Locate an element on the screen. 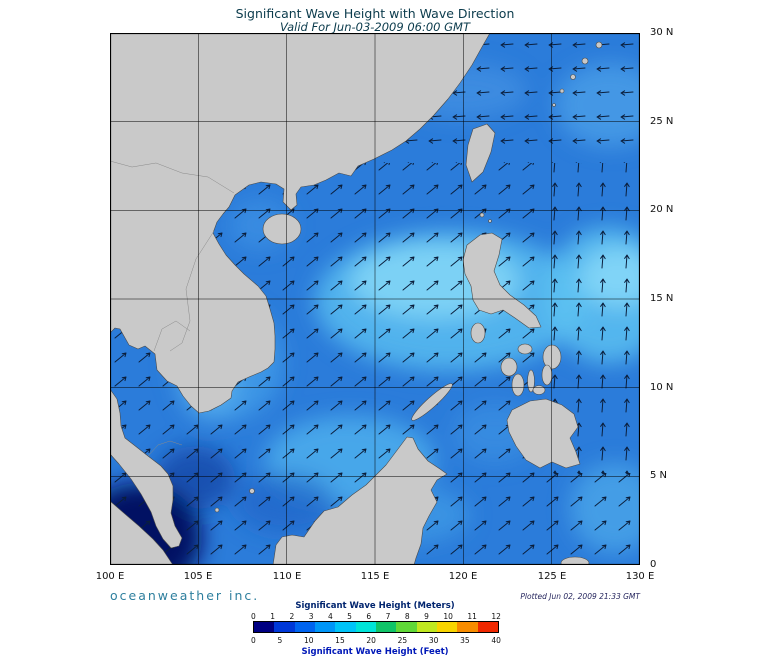  feet-tick: 30 is located at coordinates (433, 640).